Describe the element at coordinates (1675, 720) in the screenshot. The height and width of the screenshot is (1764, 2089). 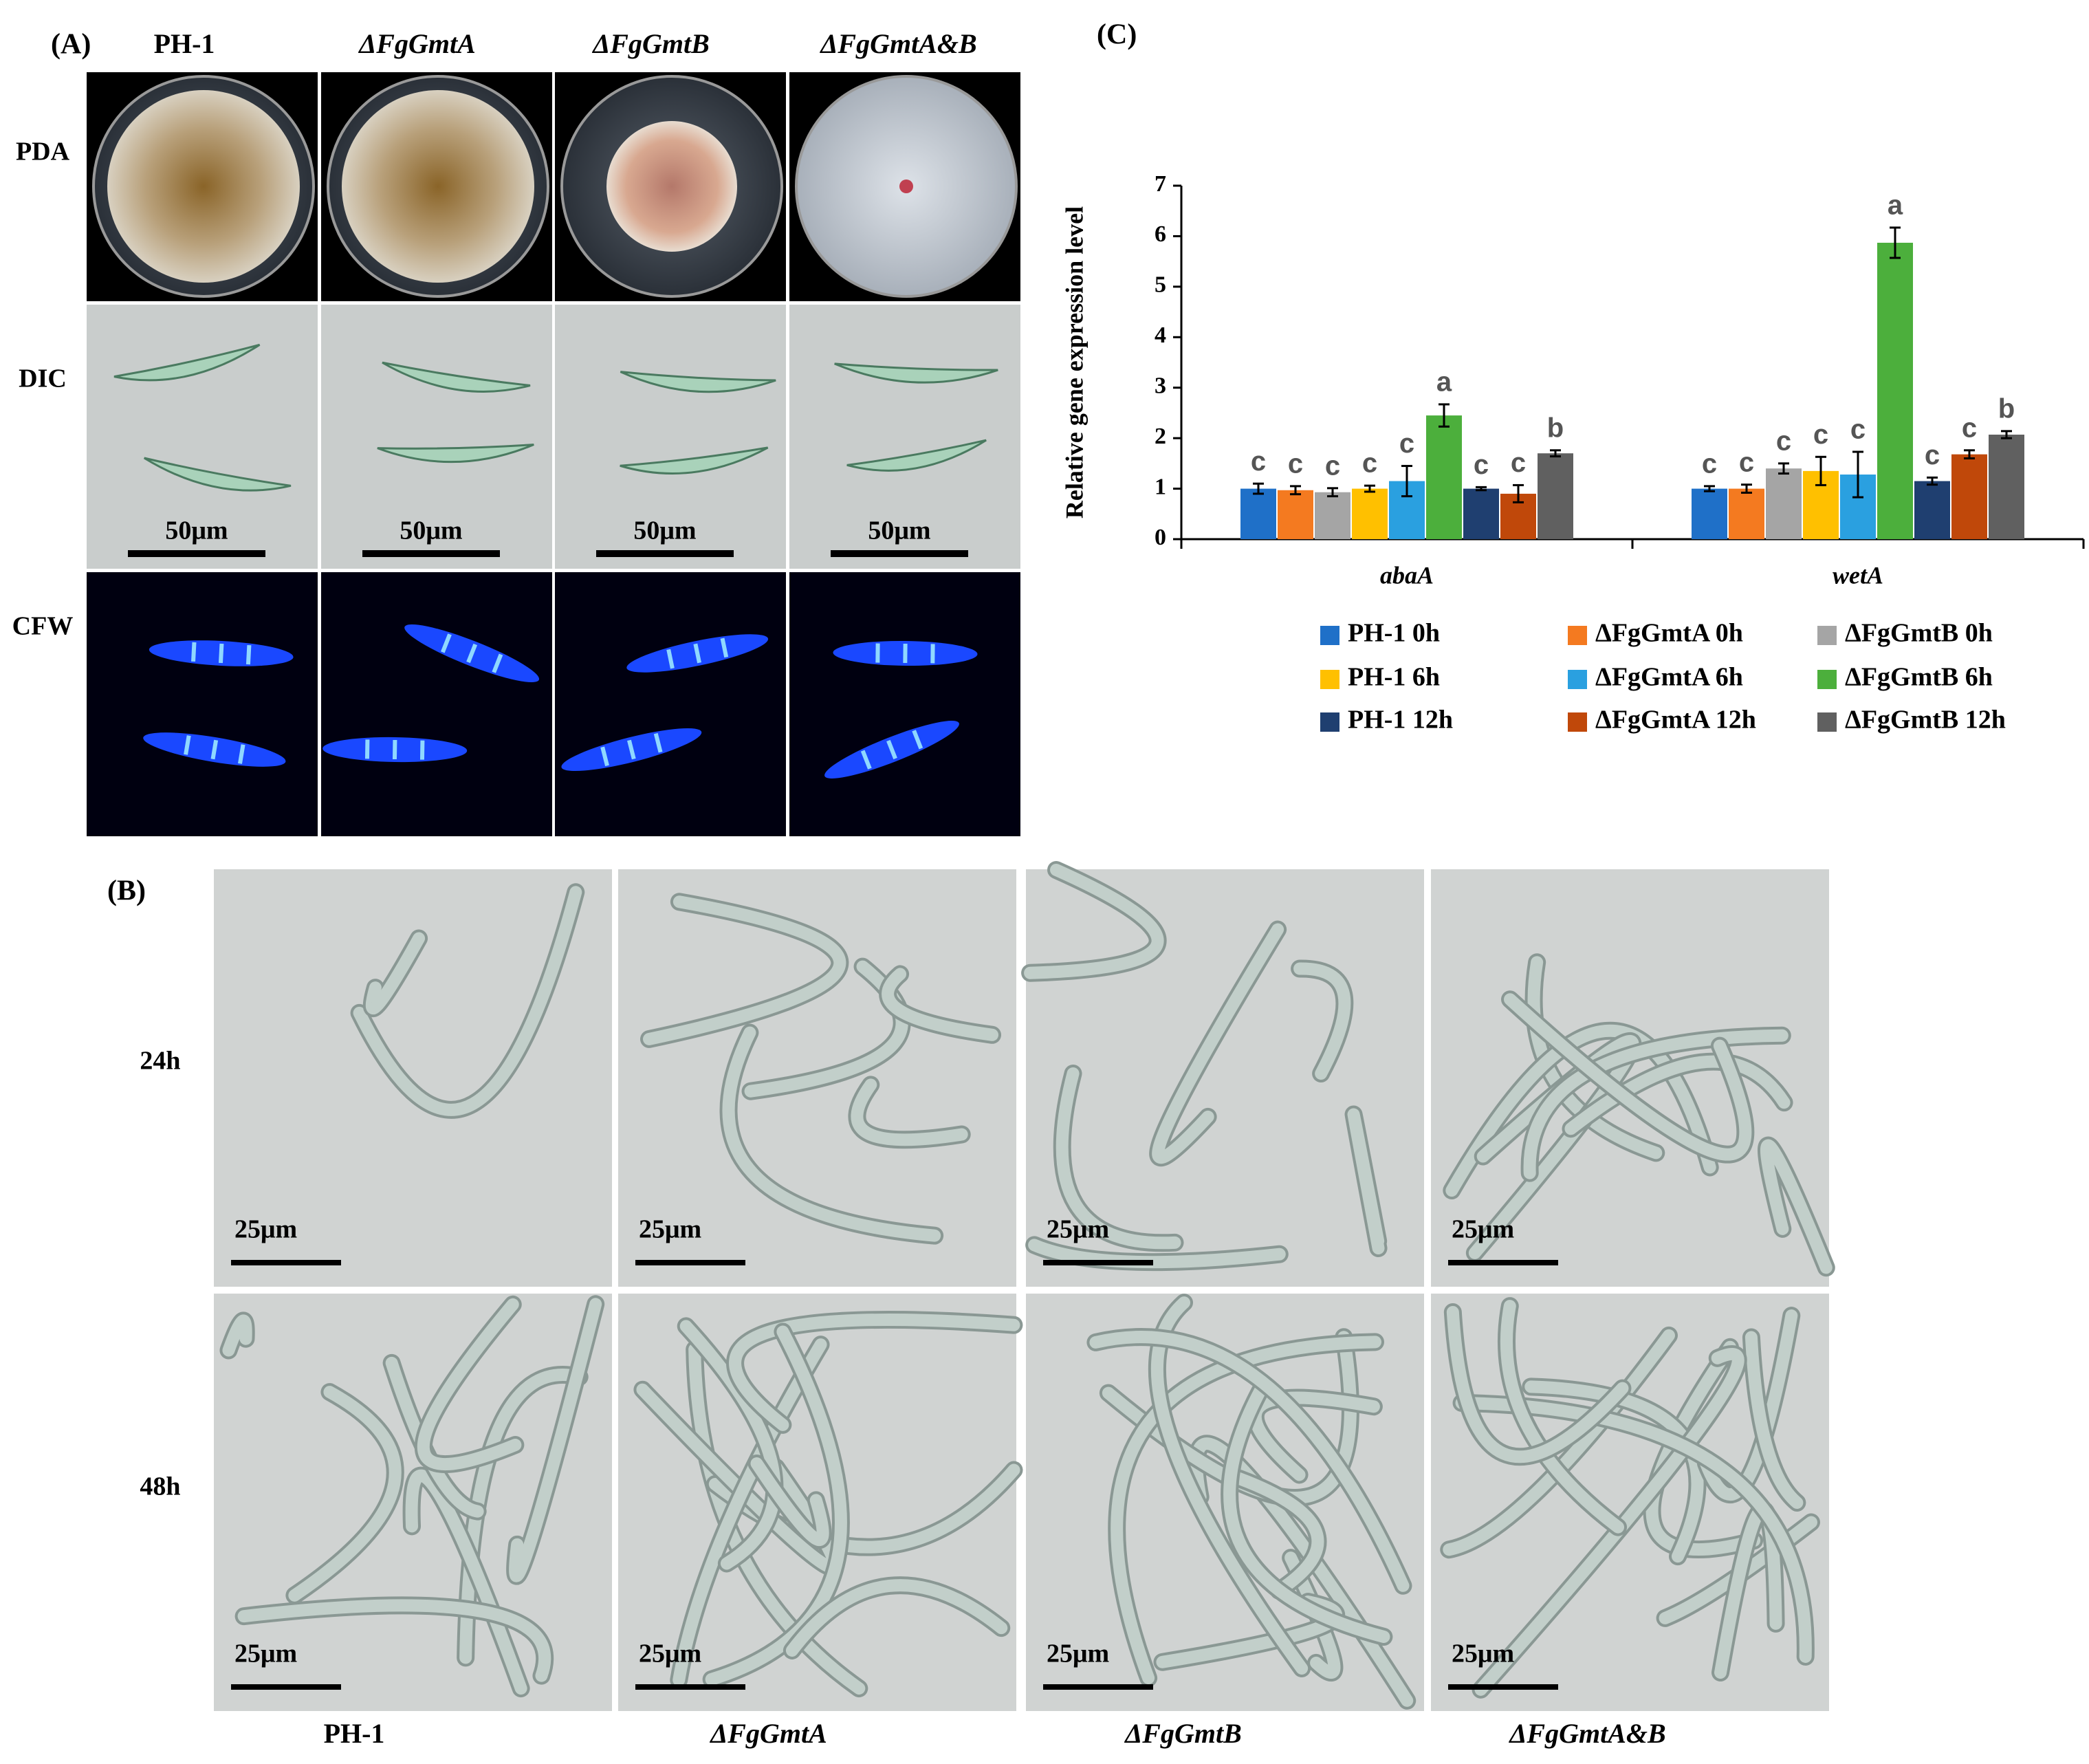
I see `legend-label: ΔFgGmtA 12h` at that location.